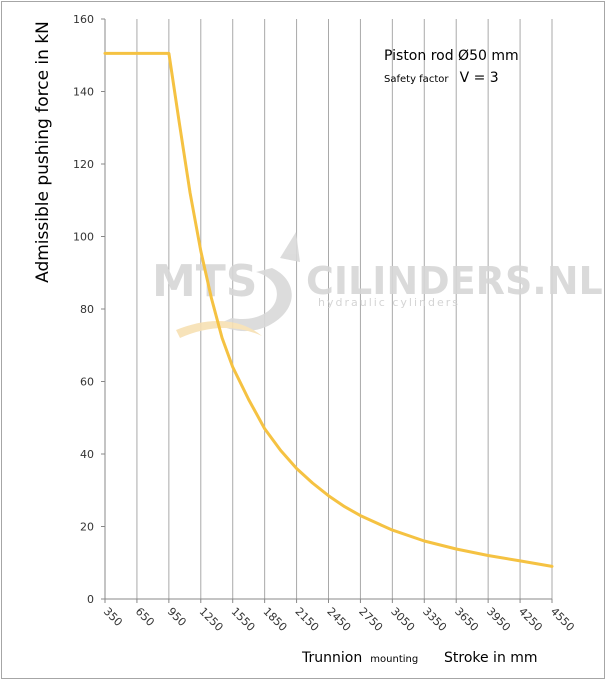  Describe the element at coordinates (466, 619) in the screenshot. I see `x-tick-label: 3650` at that location.